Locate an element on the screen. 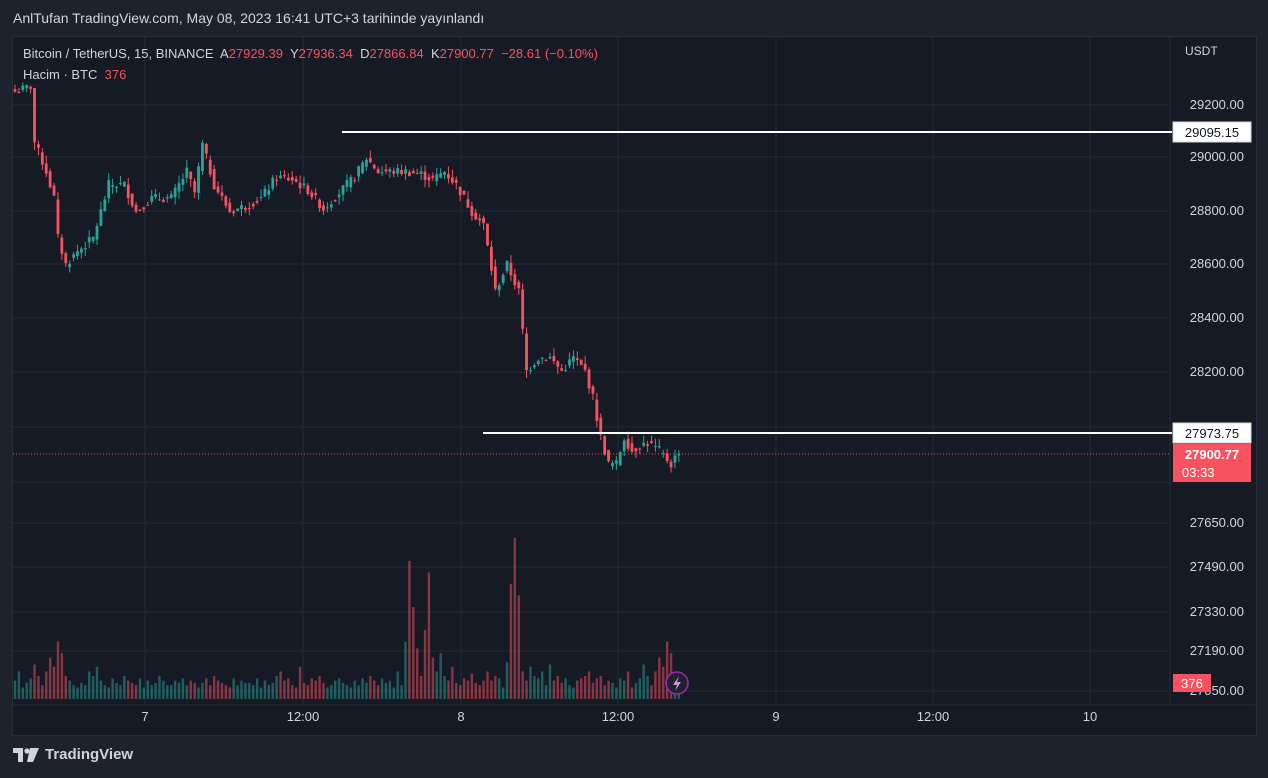 This screenshot has height=778, width=1268. level-price-tag is located at coordinates (1212, 433).